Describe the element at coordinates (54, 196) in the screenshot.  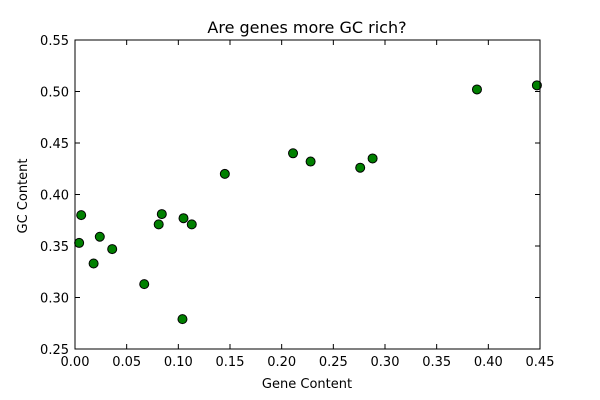
I see `y-tick-label: 0.40` at that location.